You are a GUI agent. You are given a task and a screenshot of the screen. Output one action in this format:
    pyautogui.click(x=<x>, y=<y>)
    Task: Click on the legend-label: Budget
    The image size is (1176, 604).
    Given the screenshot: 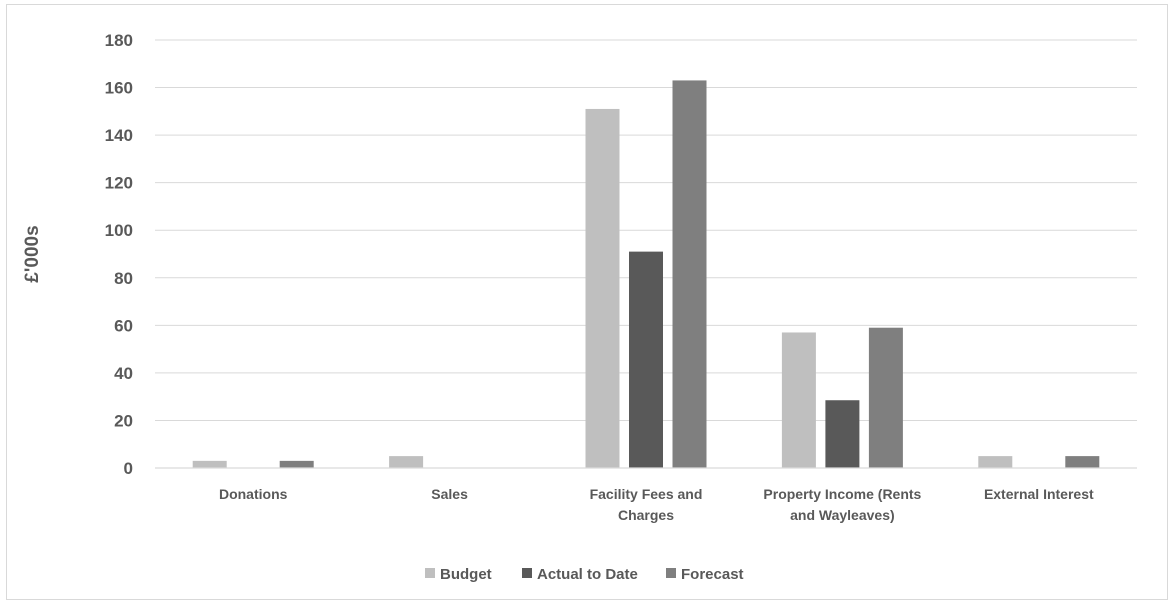 What is the action you would take?
    pyautogui.click(x=466, y=574)
    